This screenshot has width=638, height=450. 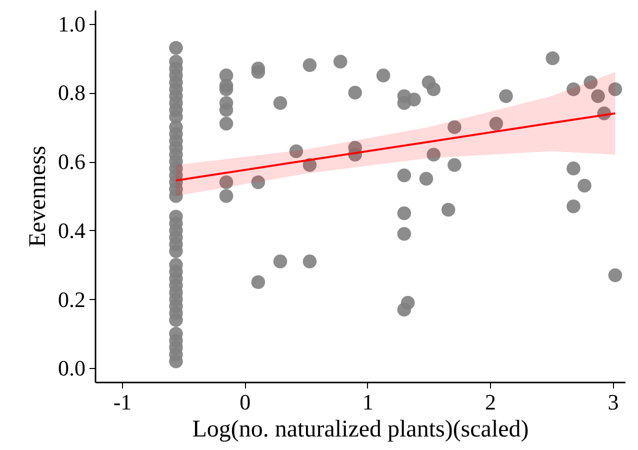 I want to click on x-tick-label: 0, so click(x=245, y=402).